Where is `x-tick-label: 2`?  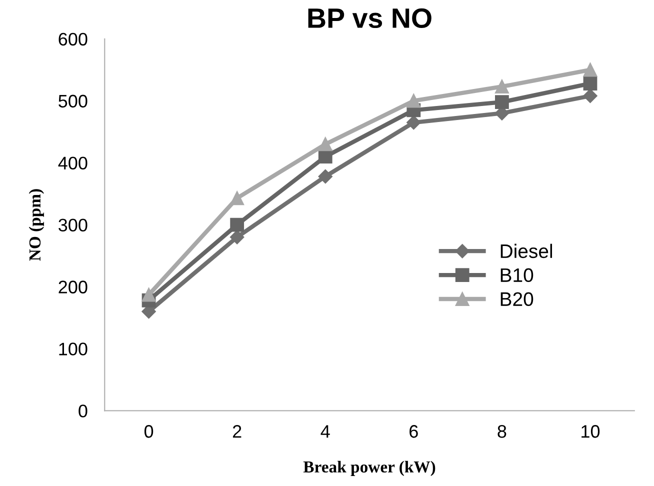 x-tick-label: 2 is located at coordinates (237, 431).